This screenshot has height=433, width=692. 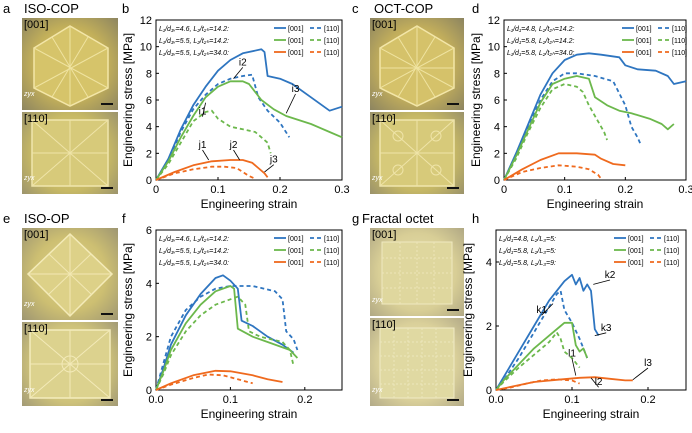 I want to click on panel-letter-c: c, so click(x=355, y=8).